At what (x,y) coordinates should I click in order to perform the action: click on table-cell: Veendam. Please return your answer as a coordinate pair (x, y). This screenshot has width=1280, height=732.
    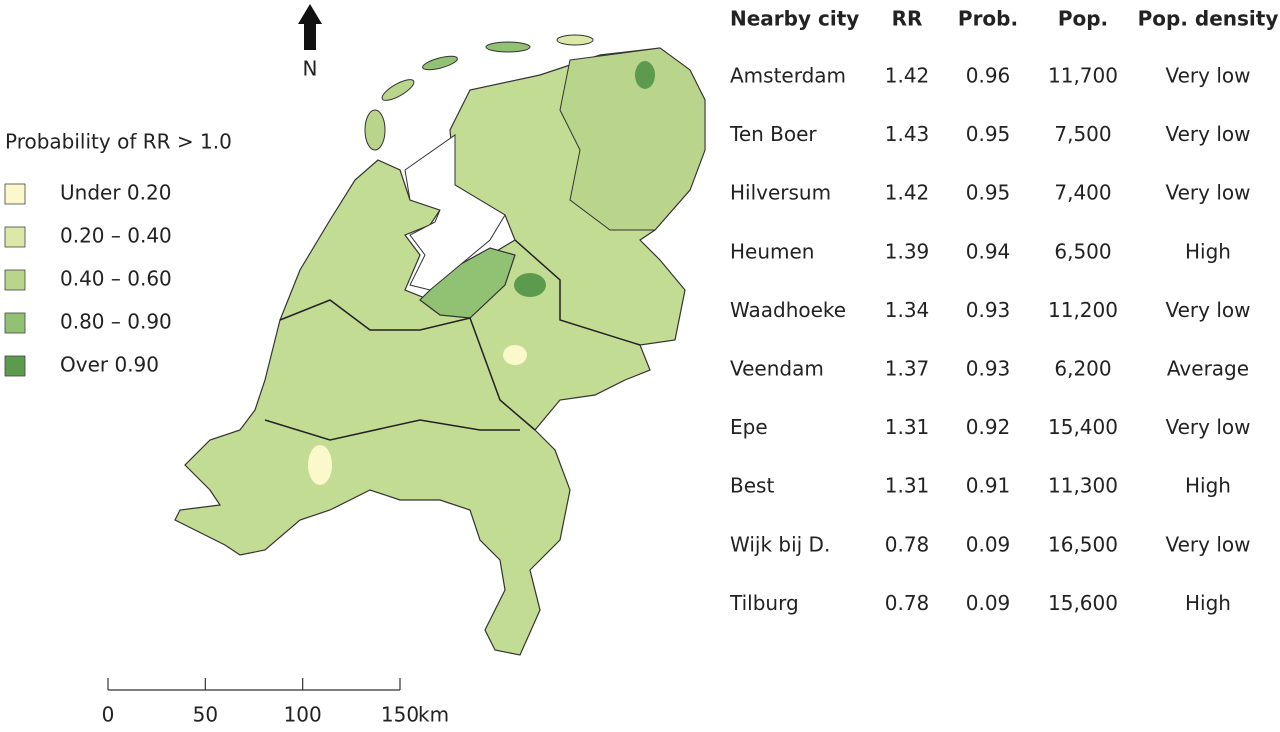
    Looking at the image, I should click on (777, 369).